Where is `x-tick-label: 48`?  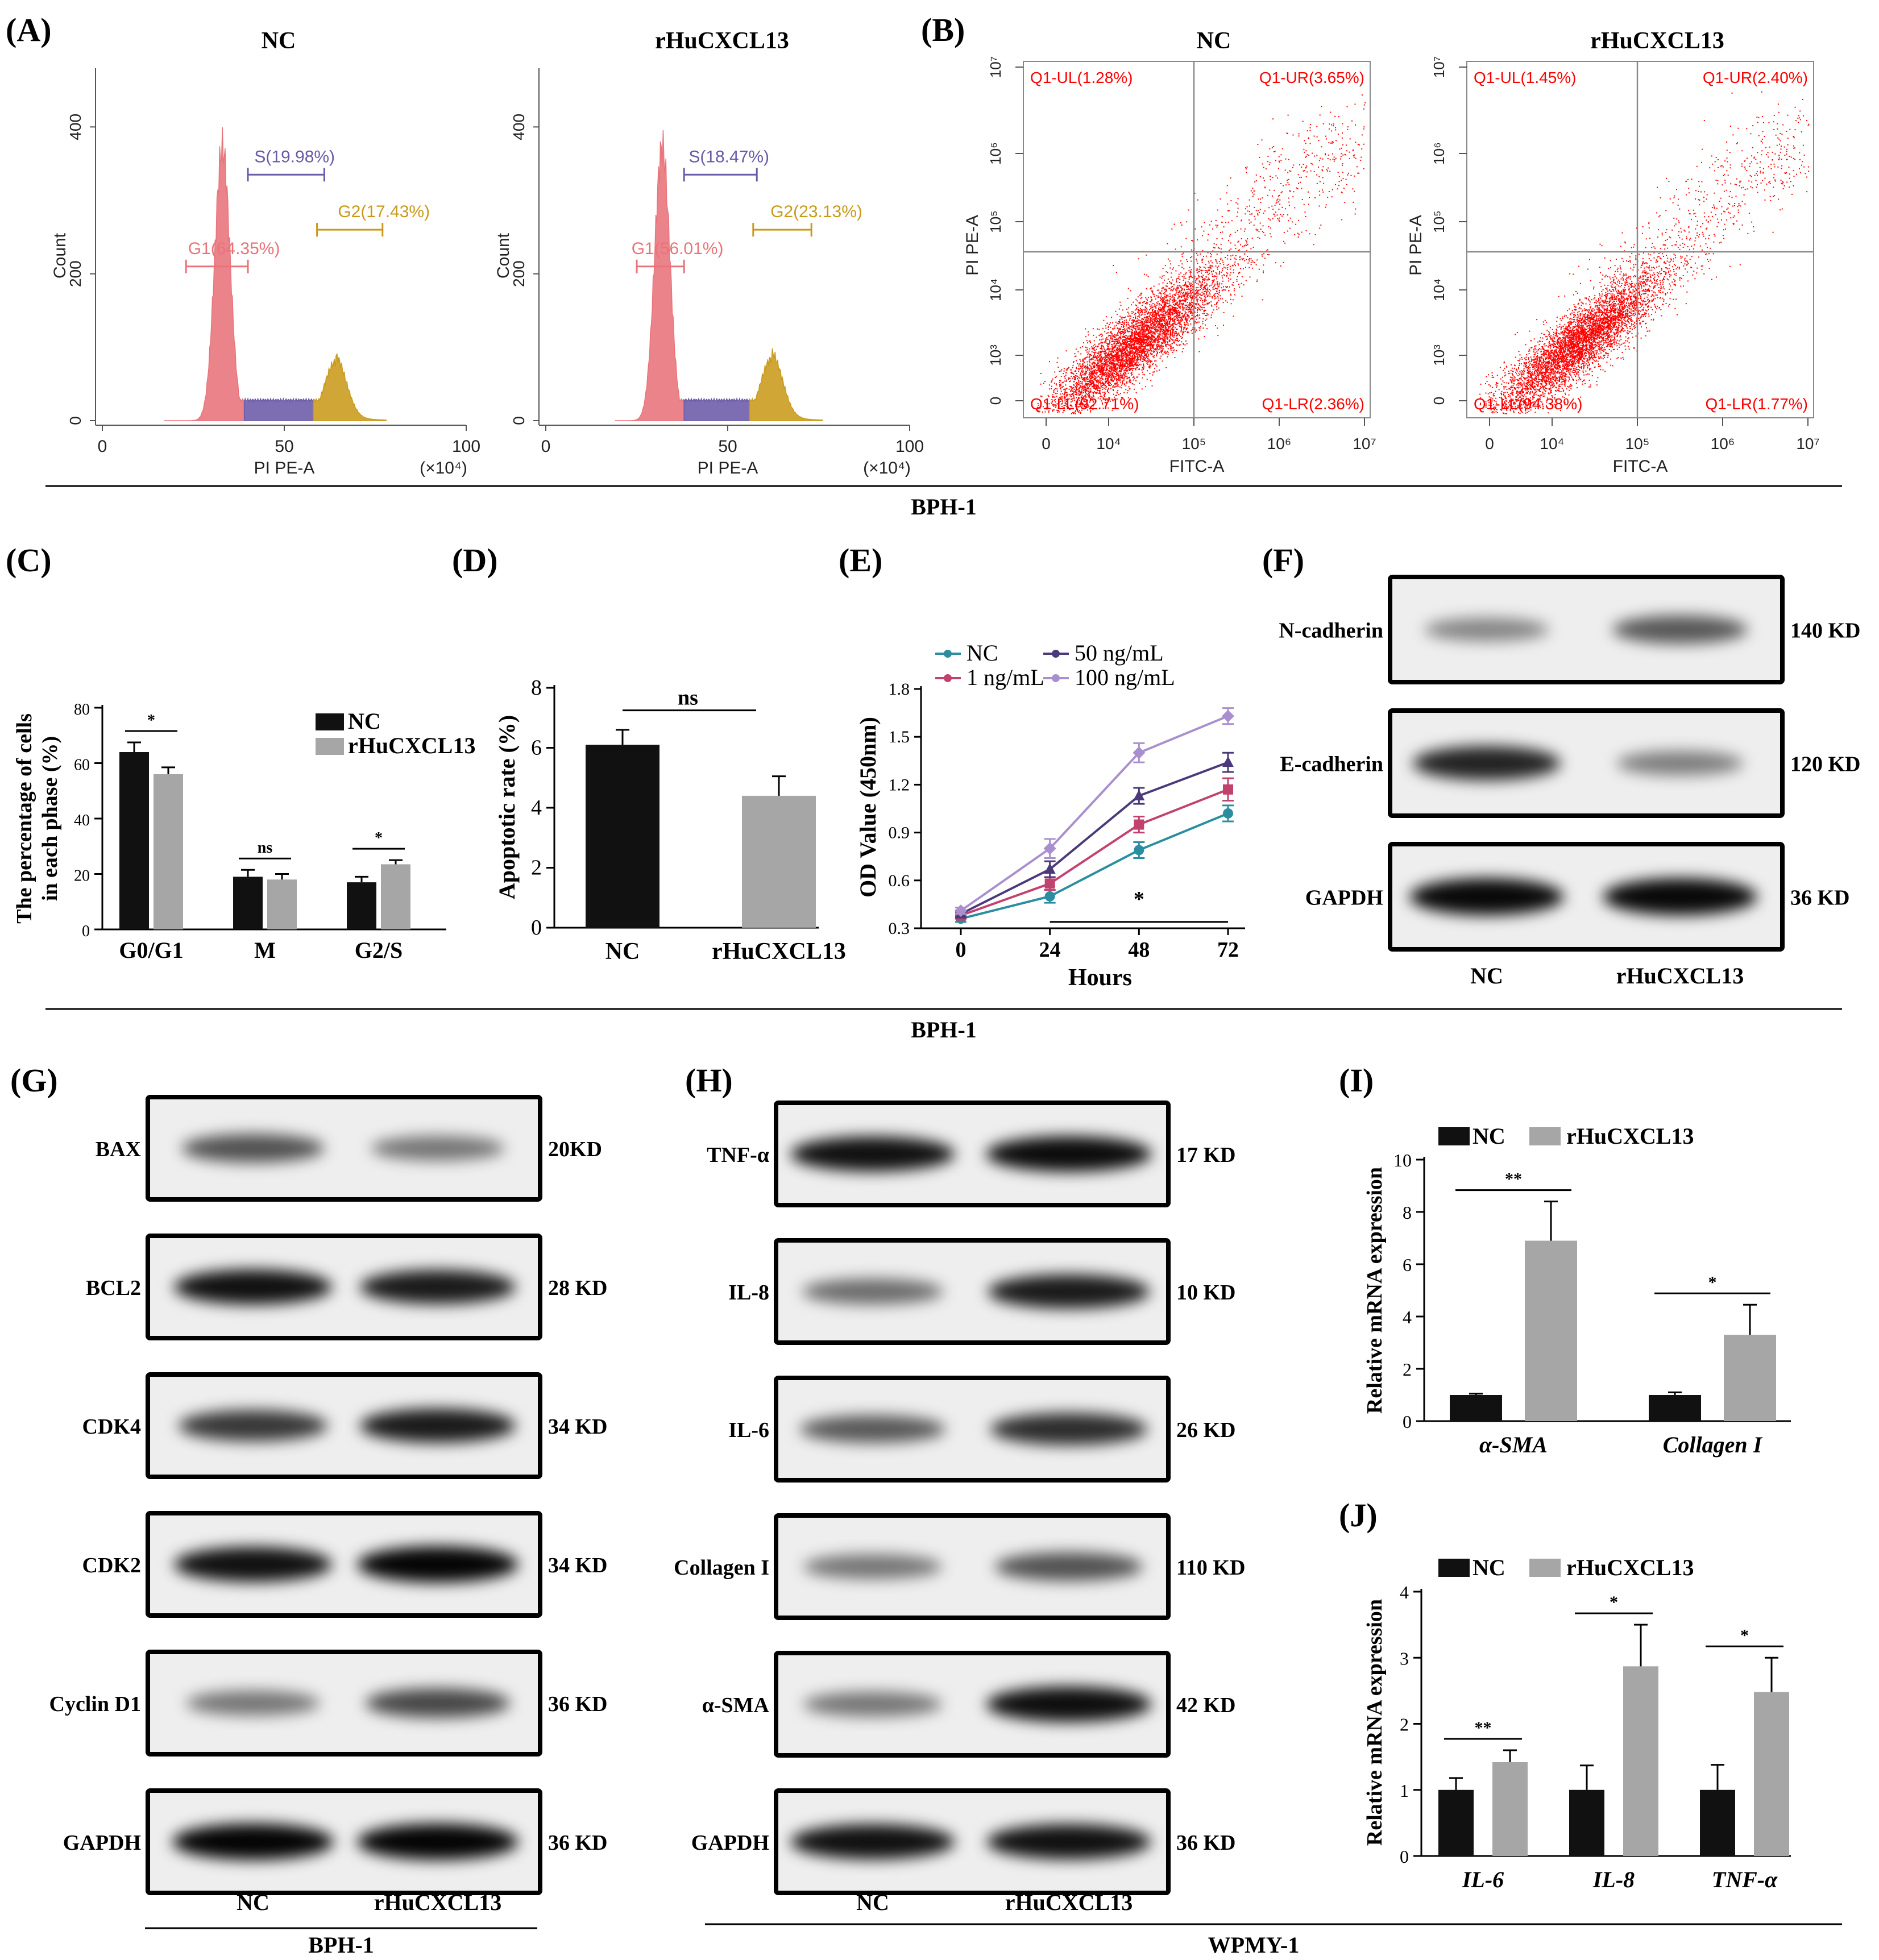 x-tick-label: 48 is located at coordinates (1139, 950).